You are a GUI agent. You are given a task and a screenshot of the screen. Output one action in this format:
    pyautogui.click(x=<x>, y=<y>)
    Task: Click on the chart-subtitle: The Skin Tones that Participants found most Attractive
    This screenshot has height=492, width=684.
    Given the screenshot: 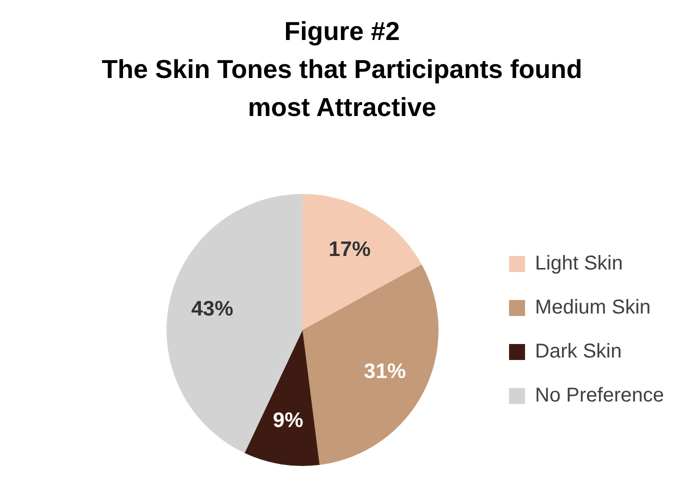 What is the action you would take?
    pyautogui.click(x=342, y=88)
    